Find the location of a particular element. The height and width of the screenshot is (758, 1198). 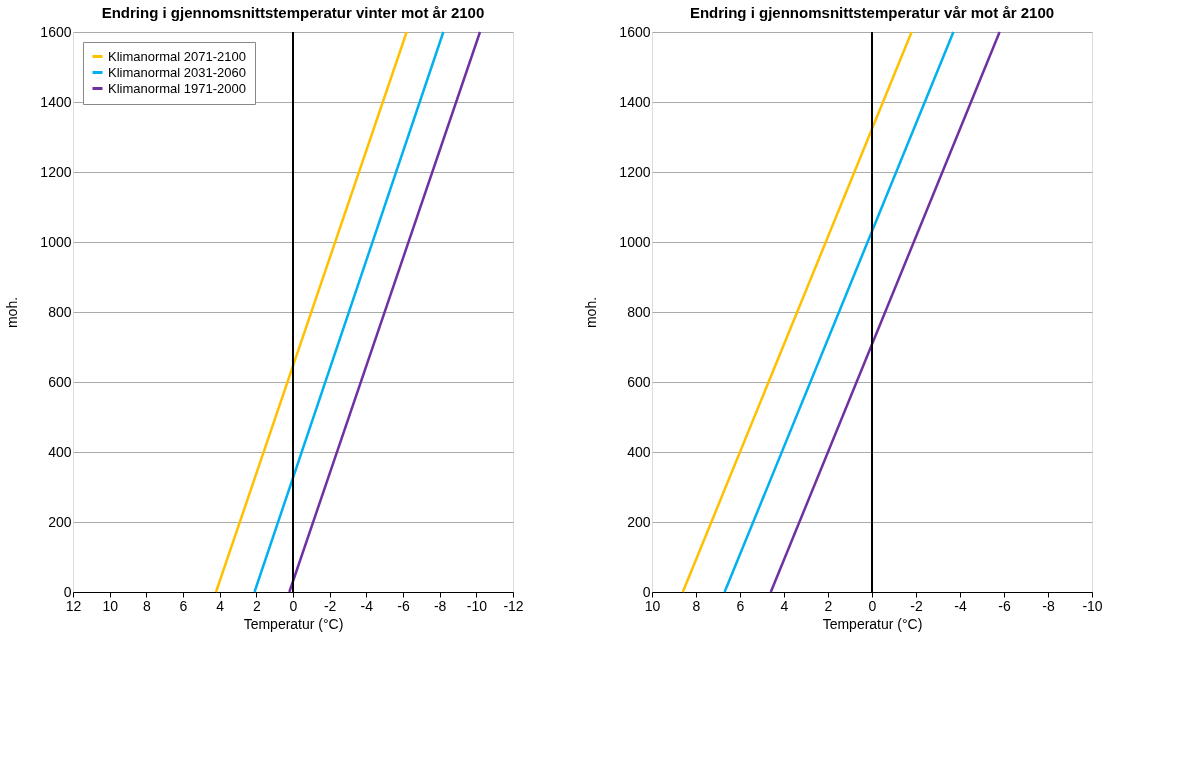

x-tick-label: -12 is located at coordinates (513, 605).